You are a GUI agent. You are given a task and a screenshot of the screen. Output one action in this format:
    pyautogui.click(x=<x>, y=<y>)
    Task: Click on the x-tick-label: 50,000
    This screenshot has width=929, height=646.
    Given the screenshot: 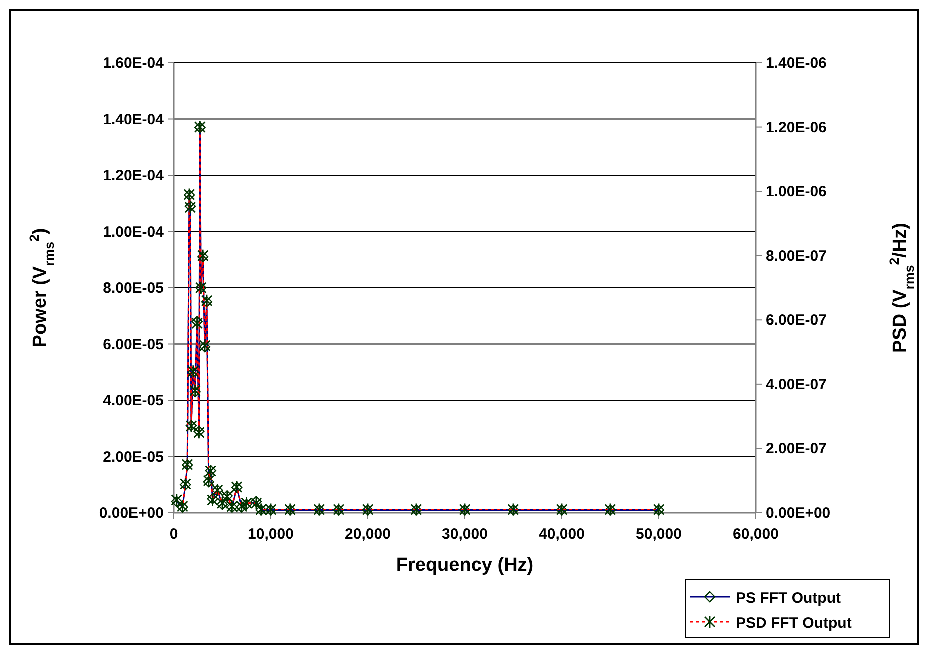 What is the action you would take?
    pyautogui.click(x=659, y=534)
    